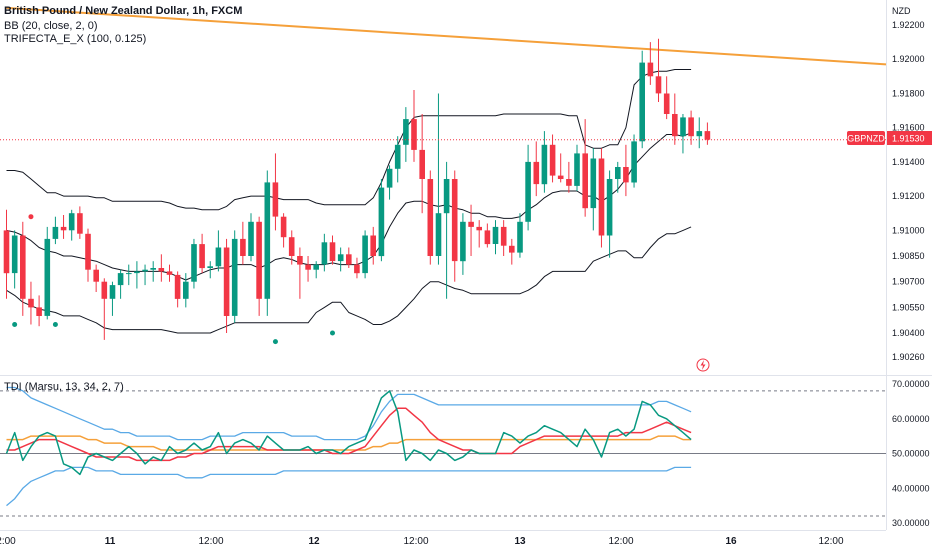 This screenshot has width=932, height=555. I want to click on time-tick-label: 2:00, so click(8, 541).